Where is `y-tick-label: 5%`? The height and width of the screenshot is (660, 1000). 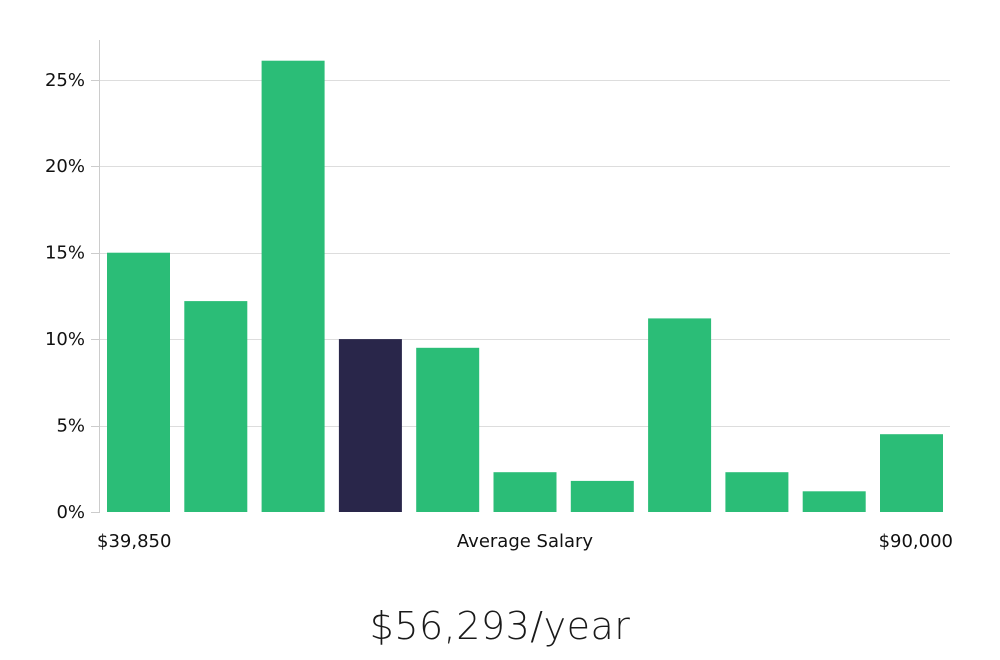 y-tick-label: 5% is located at coordinates (70, 426).